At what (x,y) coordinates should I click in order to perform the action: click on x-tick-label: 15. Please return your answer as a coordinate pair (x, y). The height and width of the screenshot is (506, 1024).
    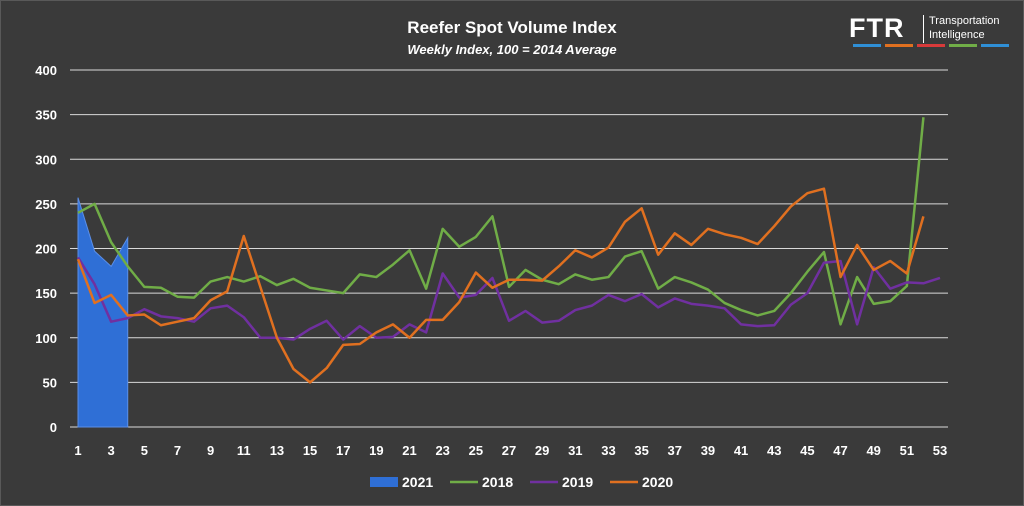
    Looking at the image, I should click on (310, 450).